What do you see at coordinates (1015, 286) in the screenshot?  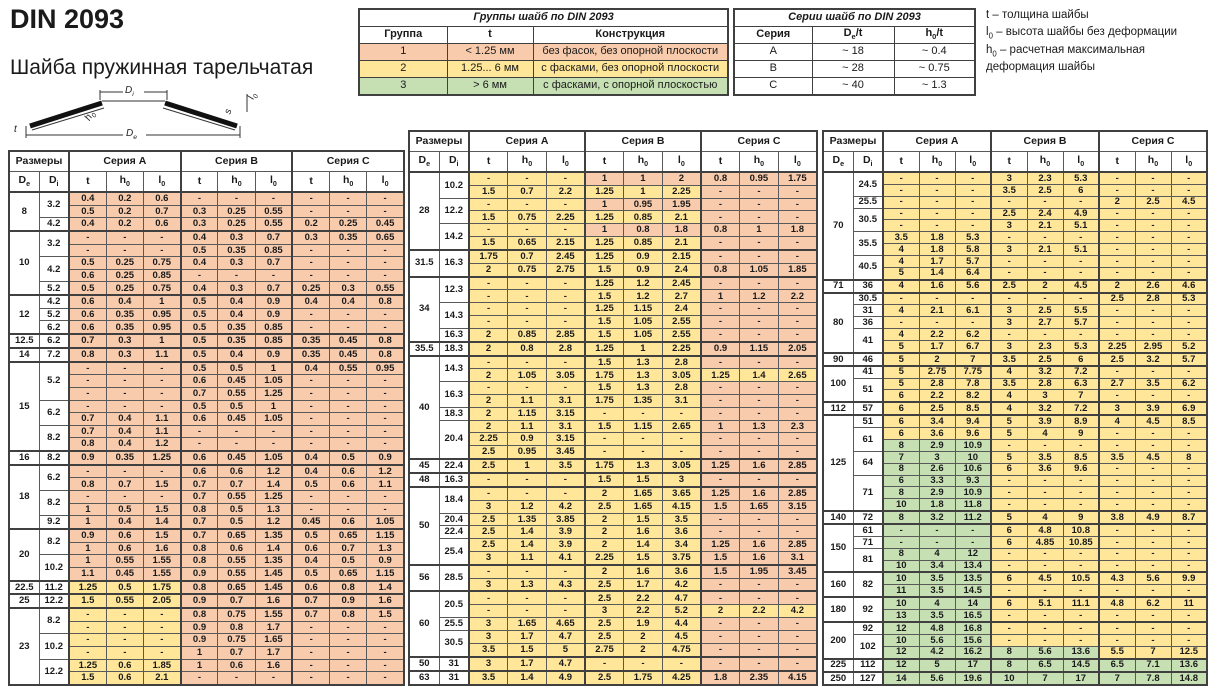 I see `table-row: 71 36 4 1.6 5.6 2.5 2 4.5 2 2.6 4.6` at bounding box center [1015, 286].